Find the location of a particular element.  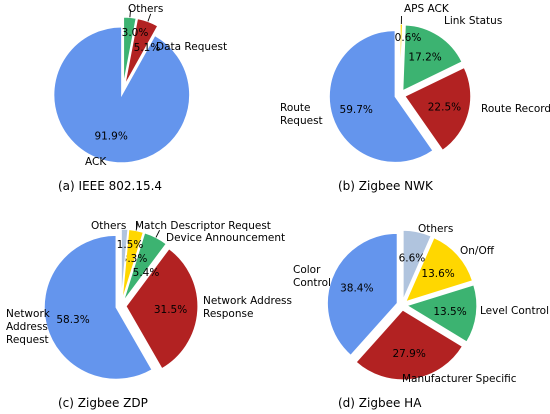

chart-caption-1: (a) IEEE 802.15.4 is located at coordinates (110, 186).